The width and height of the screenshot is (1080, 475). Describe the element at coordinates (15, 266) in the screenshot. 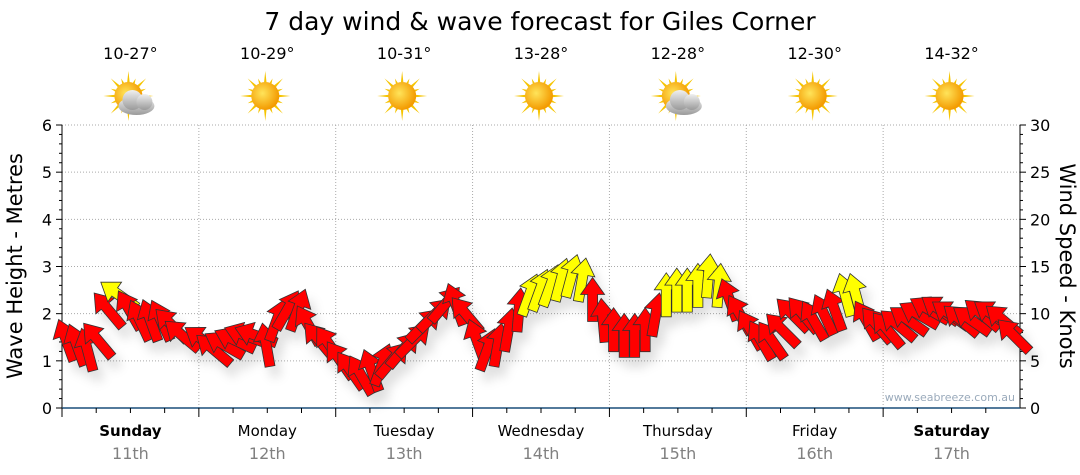

I see `y-axis-label: Wave Height - Metres` at that location.